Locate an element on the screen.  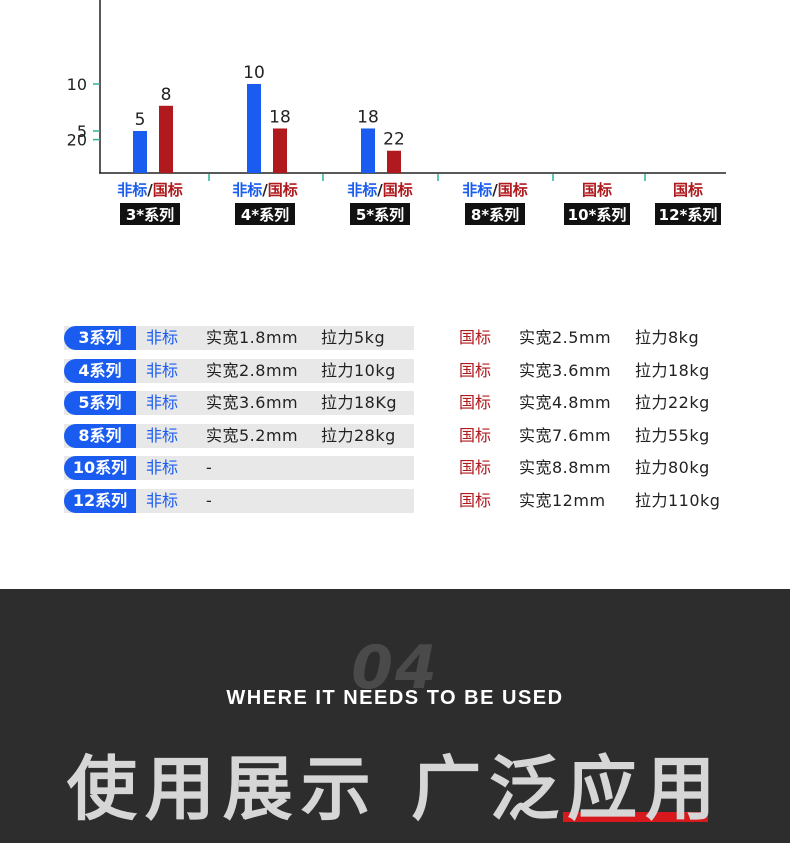
series-pill: 4系列 is located at coordinates (100, 370).